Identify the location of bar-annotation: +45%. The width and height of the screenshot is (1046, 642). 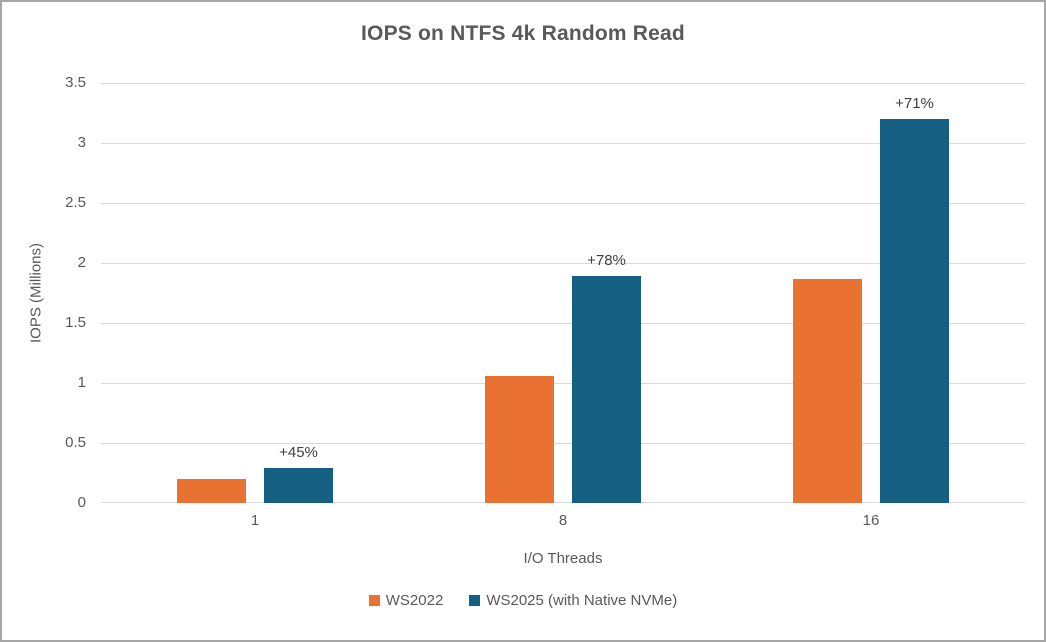
(298, 453).